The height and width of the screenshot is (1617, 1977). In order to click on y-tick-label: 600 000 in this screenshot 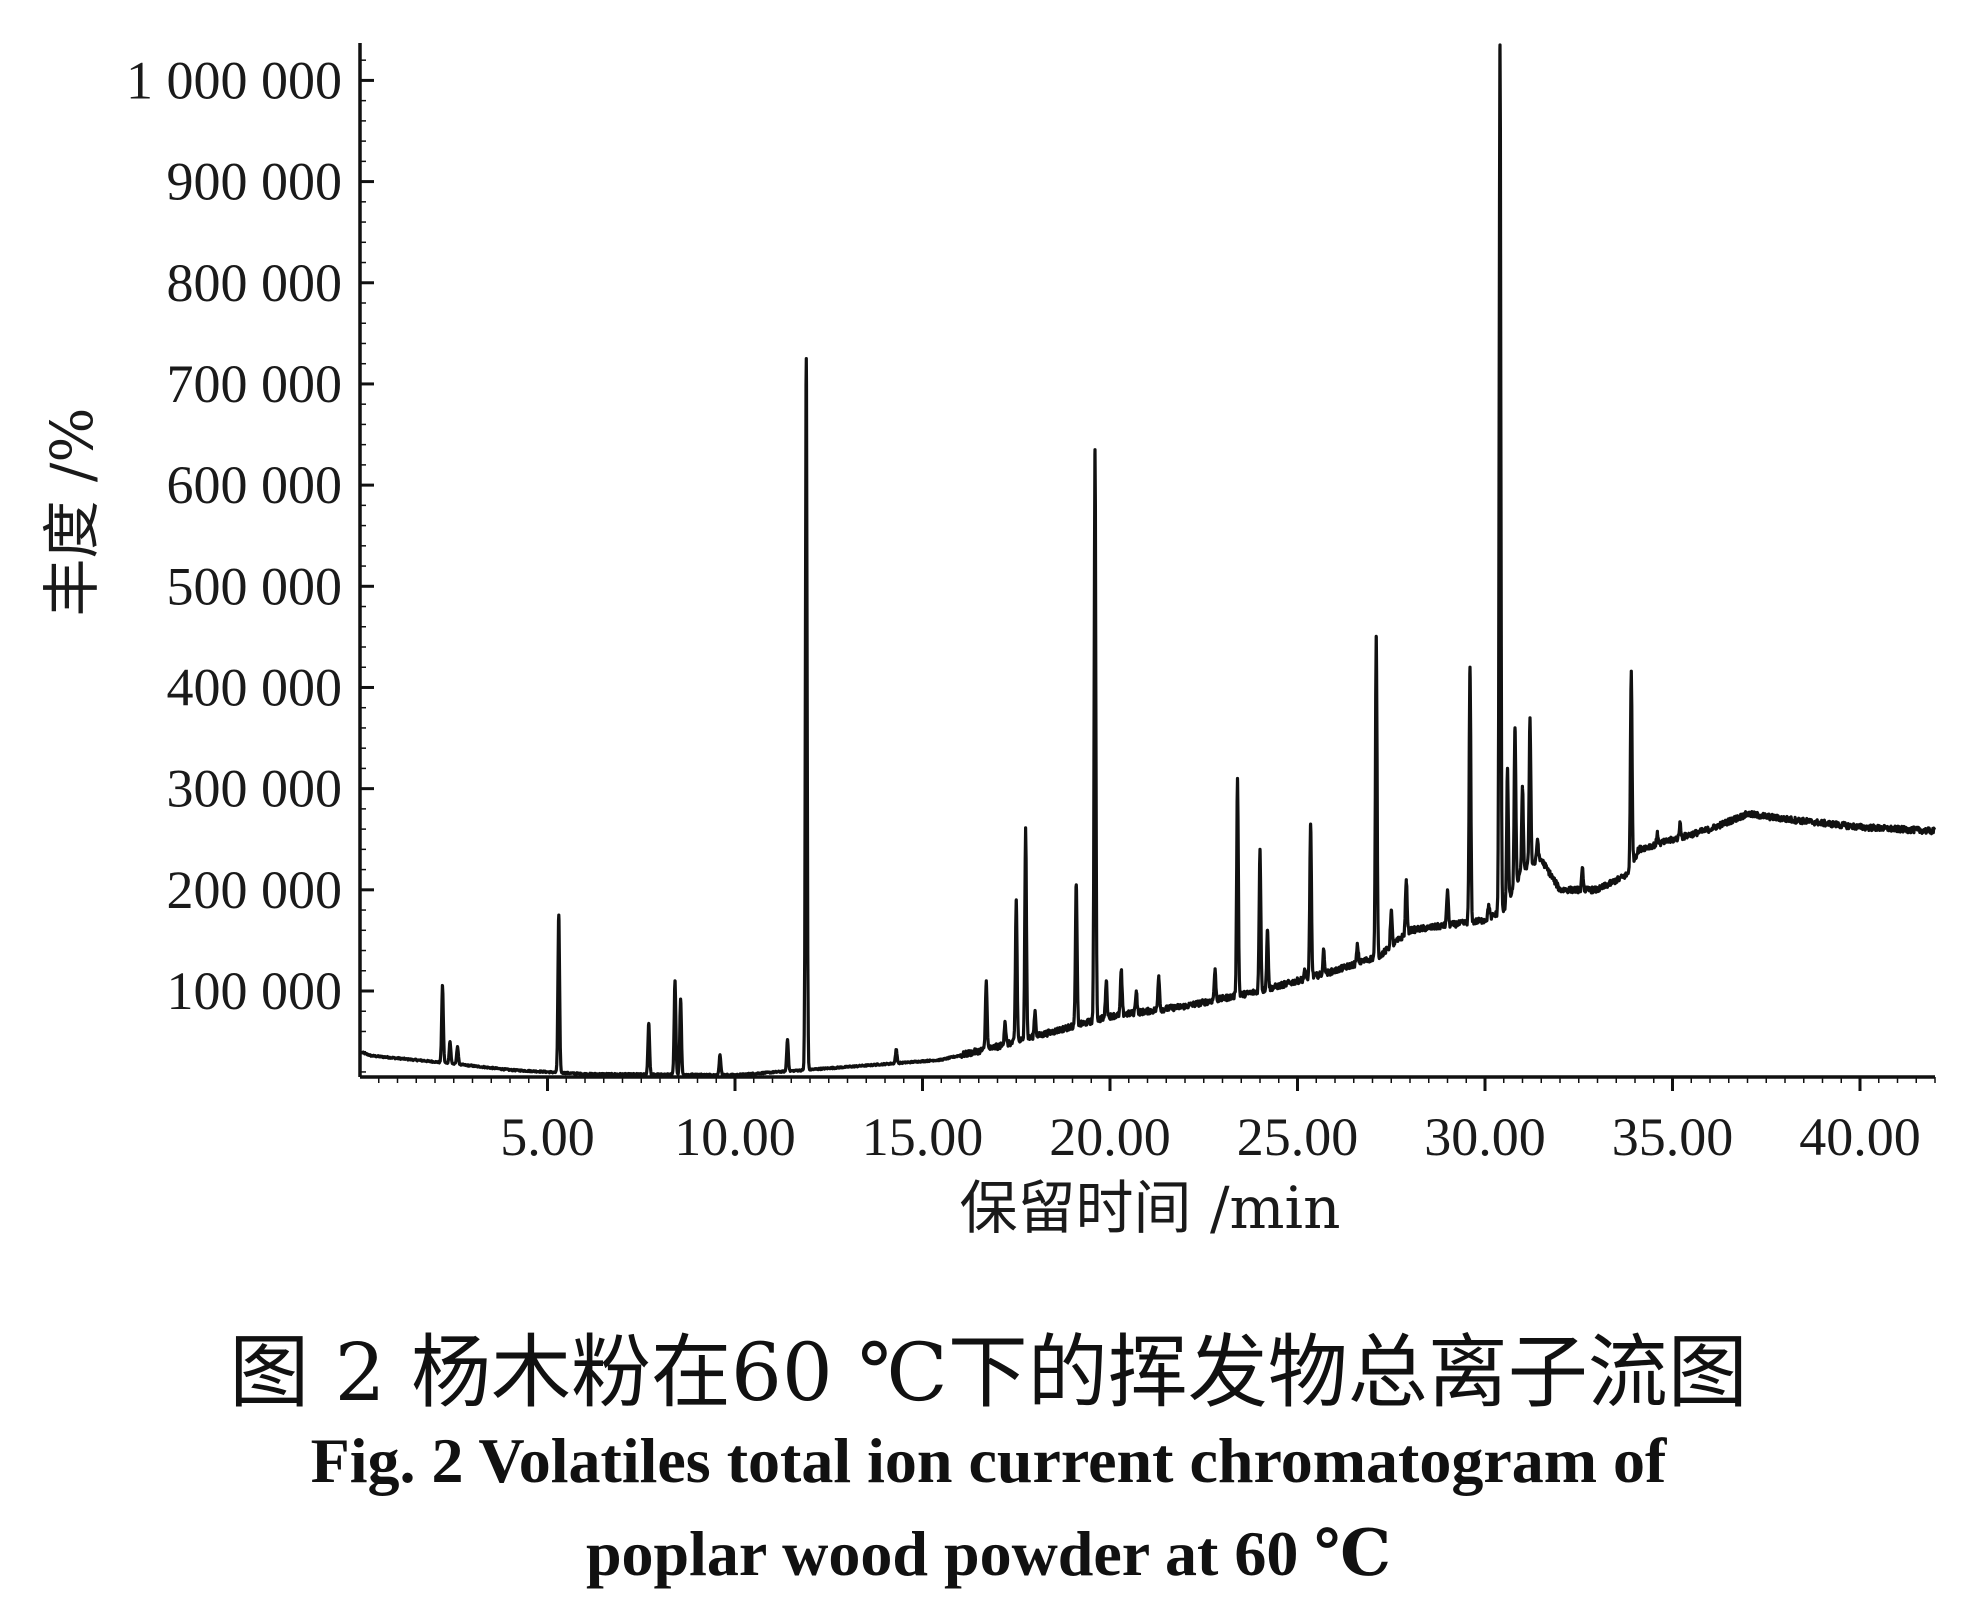, I will do `click(255, 485)`.